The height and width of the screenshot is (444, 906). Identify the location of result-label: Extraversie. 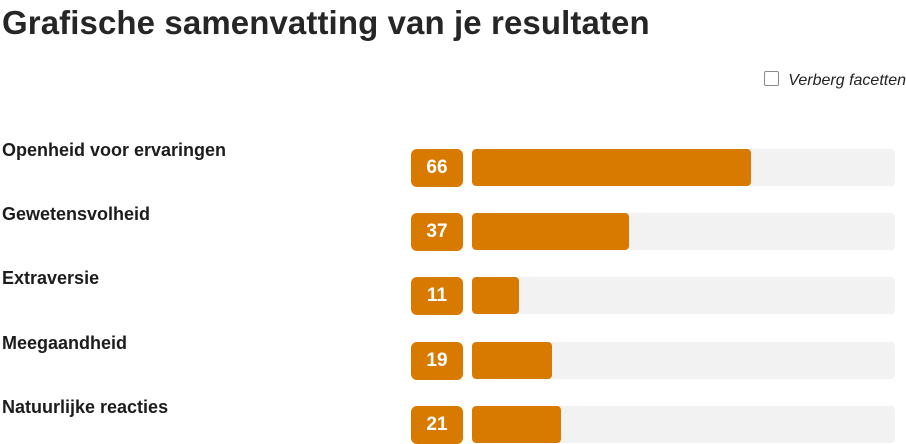
(51, 278).